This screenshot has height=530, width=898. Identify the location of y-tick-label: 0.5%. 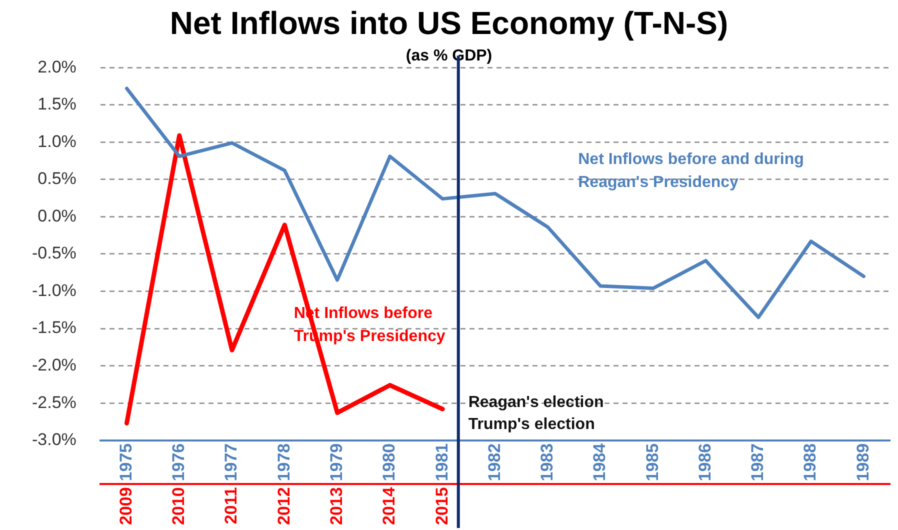
(57, 178).